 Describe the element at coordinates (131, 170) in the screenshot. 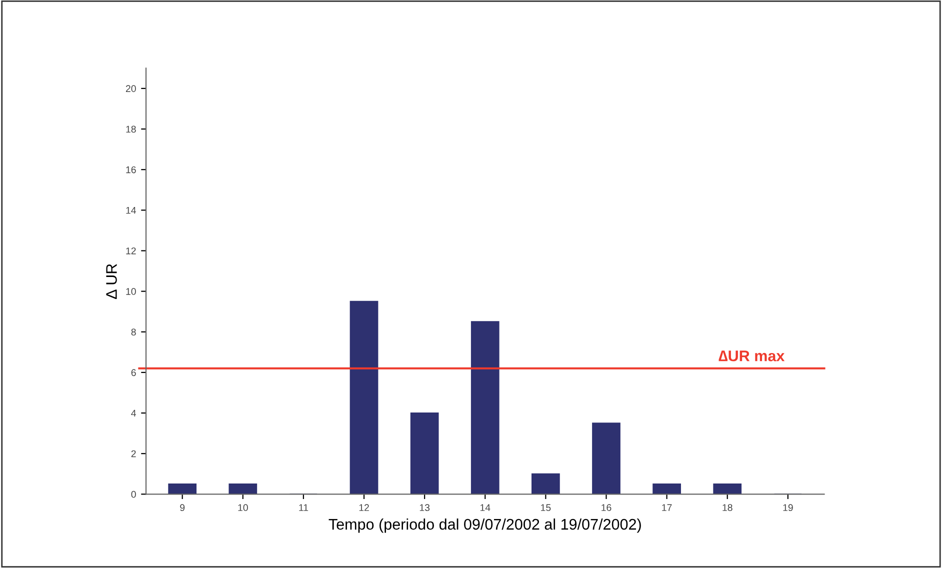

I see `y-tick-label: 16` at that location.